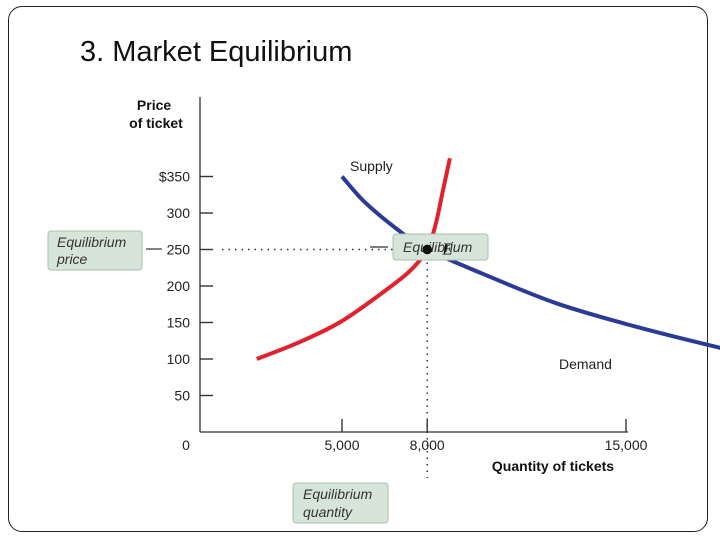 Image resolution: width=720 pixels, height=540 pixels. I want to click on y-tick-label: 100, so click(179, 359).